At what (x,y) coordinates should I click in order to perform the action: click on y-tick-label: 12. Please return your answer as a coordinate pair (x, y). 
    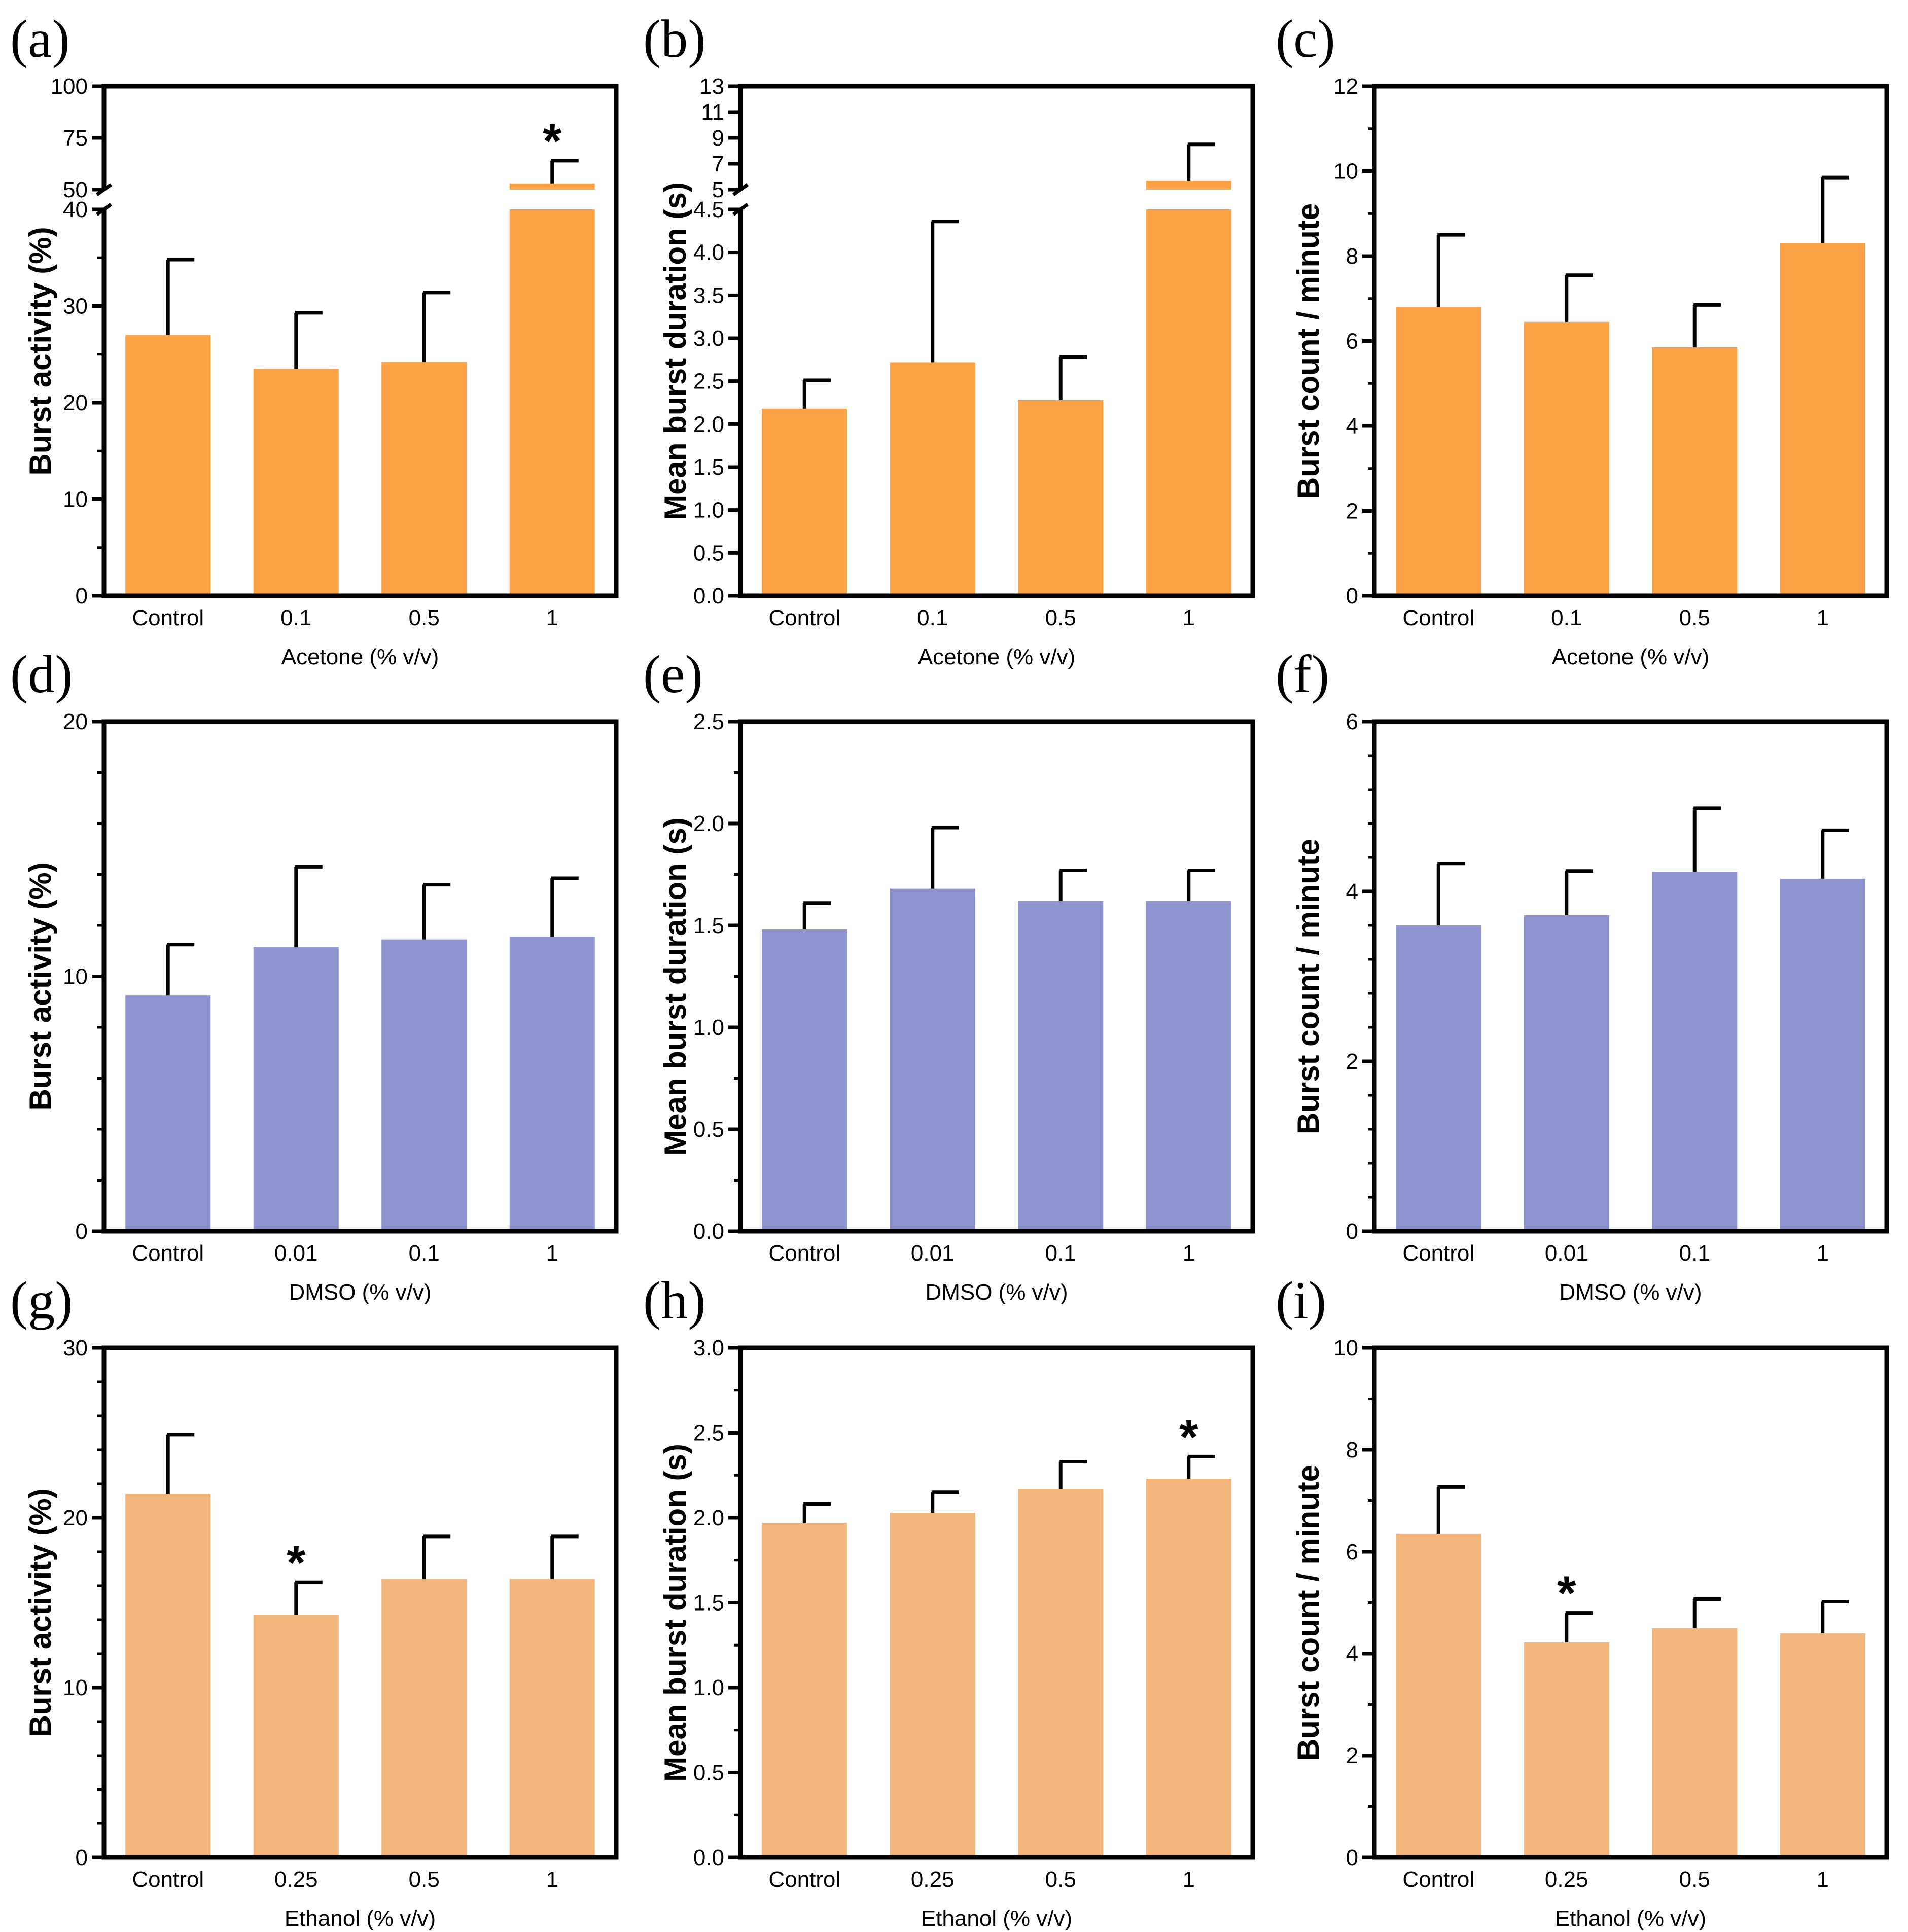
    Looking at the image, I should click on (1345, 86).